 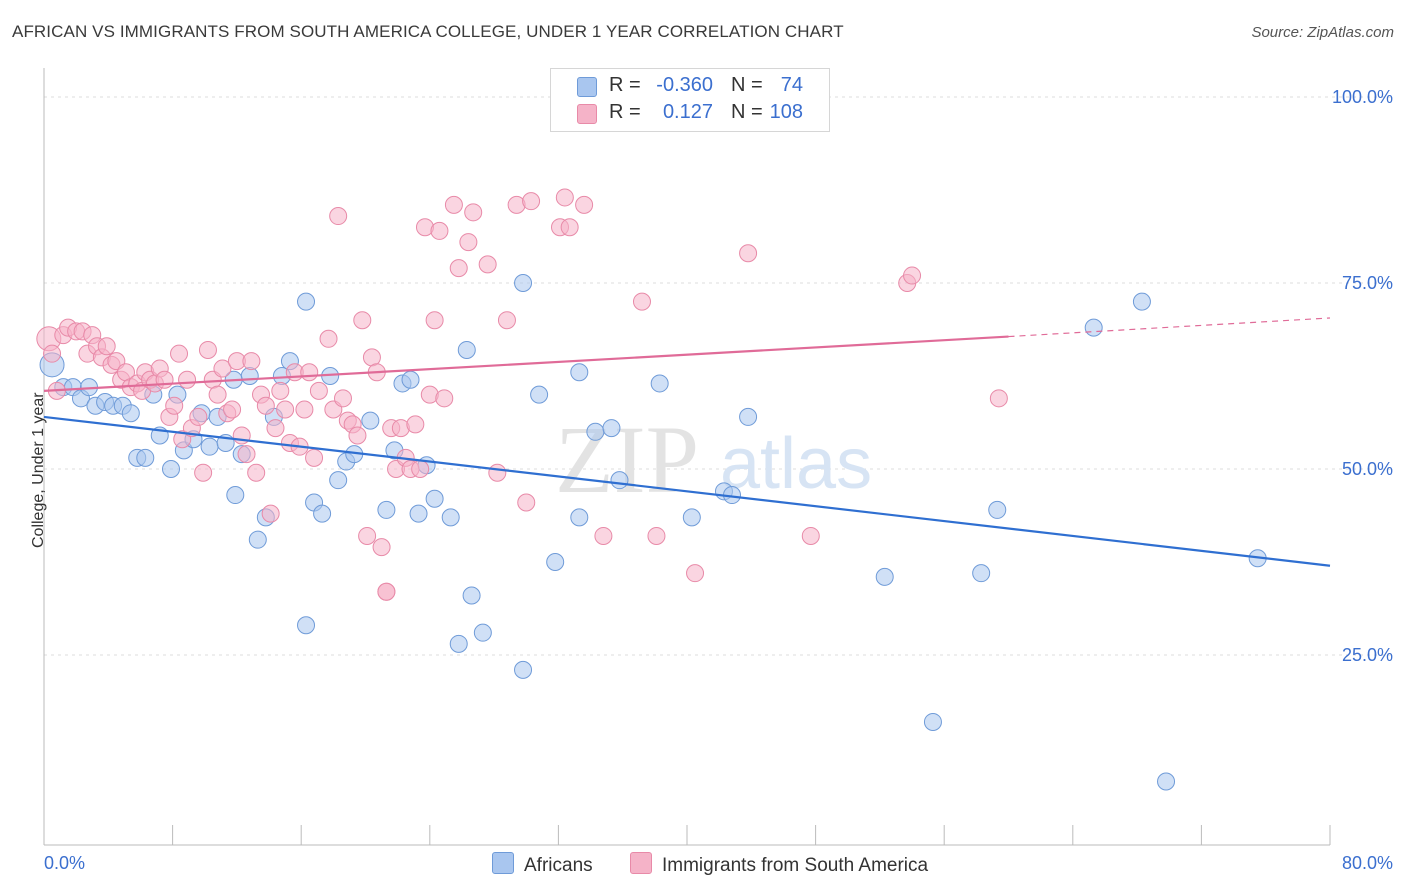 What do you see at coordinates (687, 112) in the screenshot?
I see `immigrants-r-value: 0.127` at bounding box center [687, 112].